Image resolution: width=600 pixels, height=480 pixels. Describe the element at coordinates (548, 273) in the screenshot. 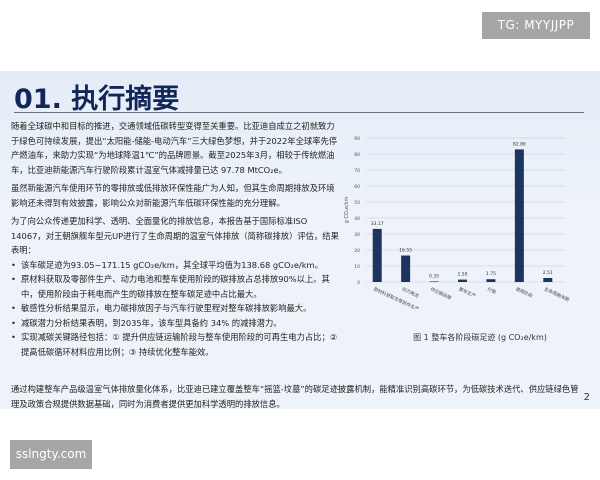

I see `data-label: 2.51` at that location.